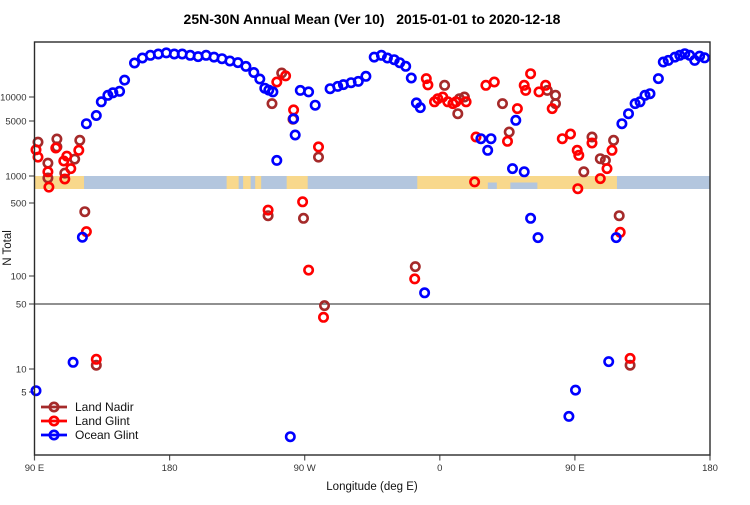 The height and width of the screenshot is (505, 750). Describe the element at coordinates (170, 468) in the screenshot. I see `x-tick-label: 180` at that location.